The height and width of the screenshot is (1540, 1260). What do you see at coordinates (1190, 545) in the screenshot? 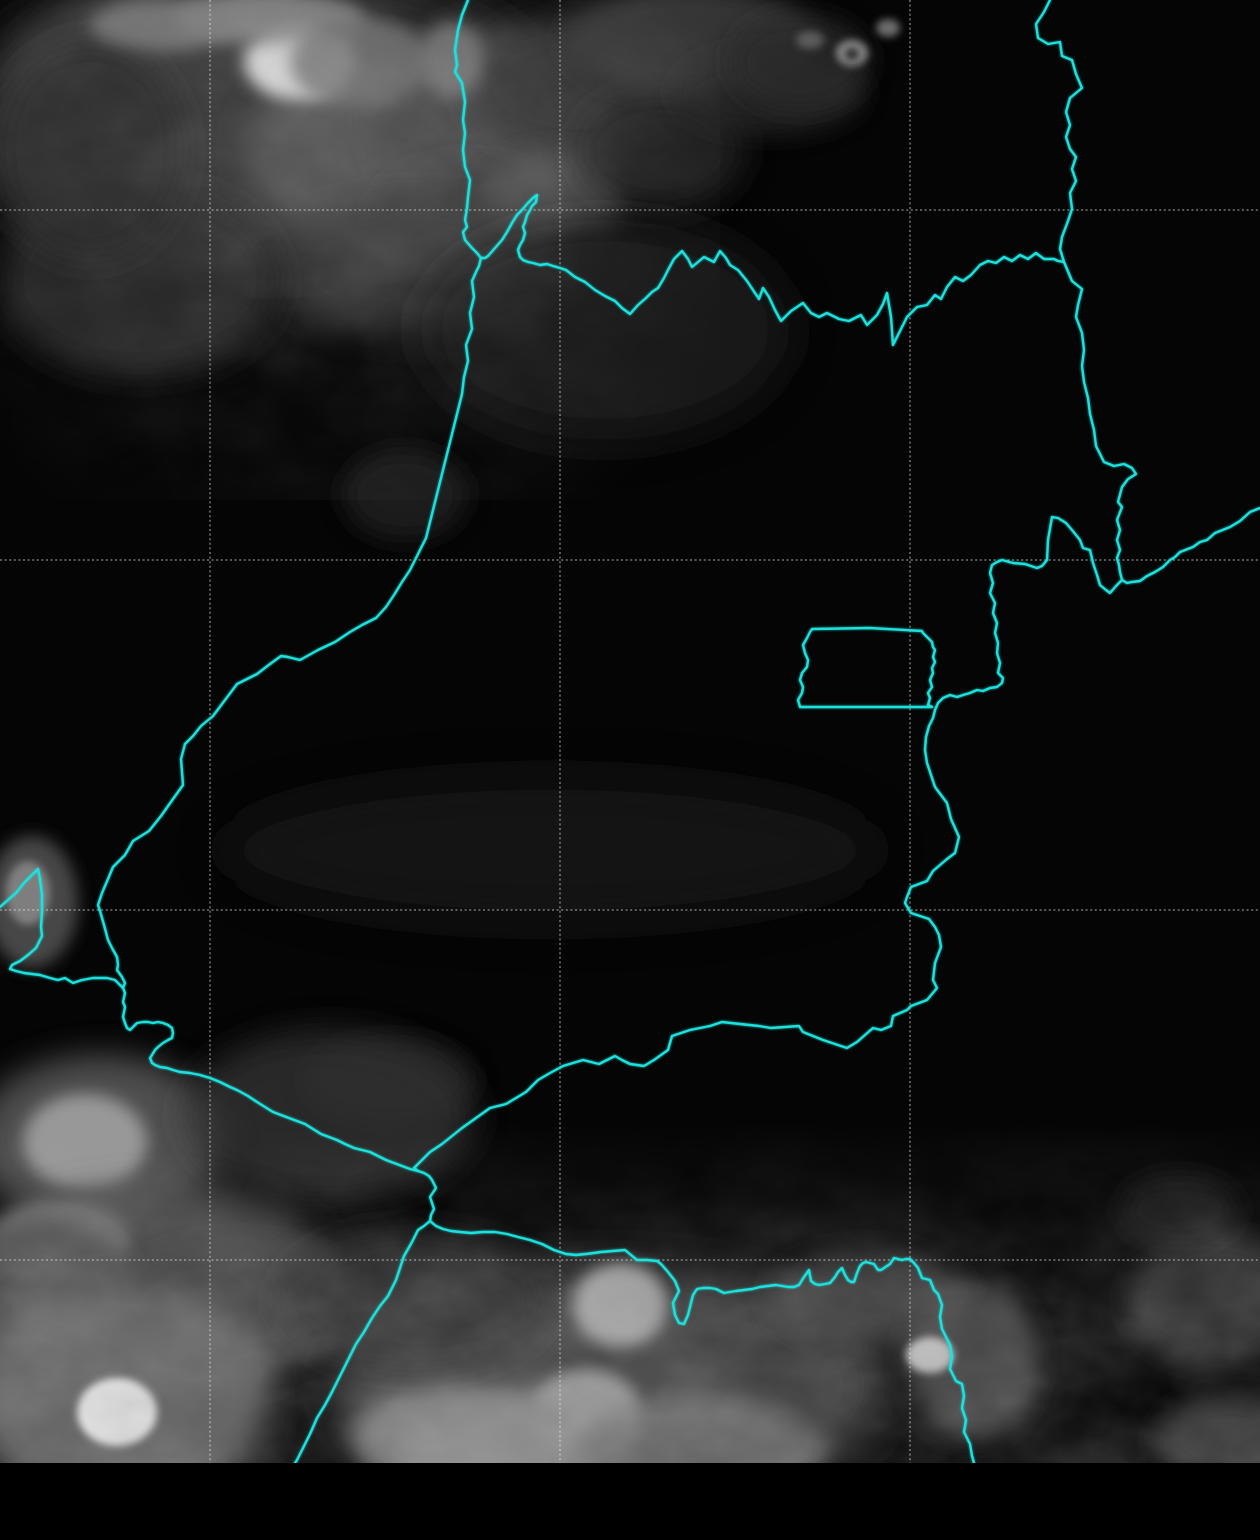
I see `boundary-northeast-diagonal-border` at bounding box center [1190, 545].